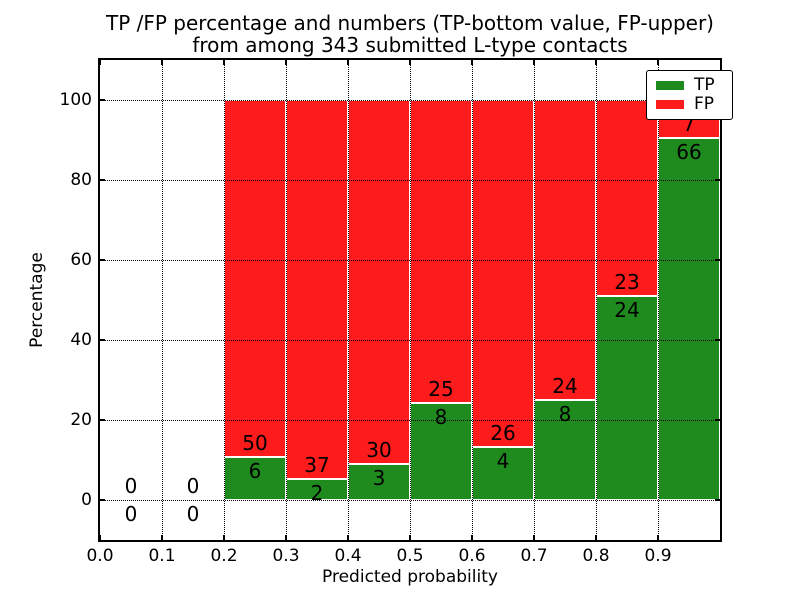 Image resolution: width=800 pixels, height=600 pixels. I want to click on fp-count-label: 23, so click(627, 281).